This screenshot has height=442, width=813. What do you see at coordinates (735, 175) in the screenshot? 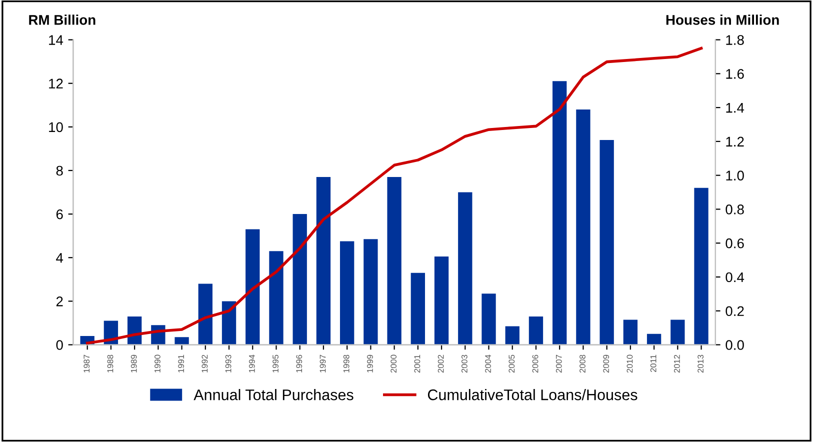
I see `y2-tick-label: 1.0` at bounding box center [735, 175].